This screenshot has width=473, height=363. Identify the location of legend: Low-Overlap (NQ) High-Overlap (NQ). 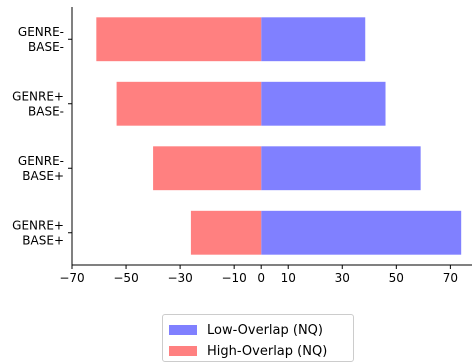
(258, 338).